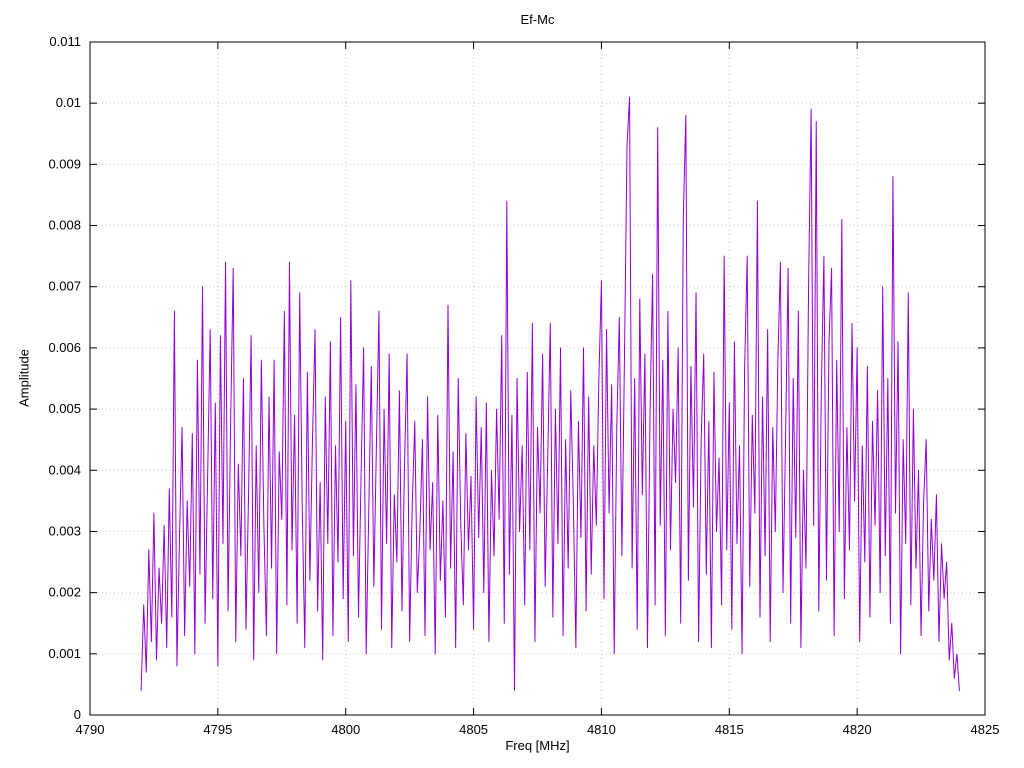 Image resolution: width=1024 pixels, height=768 pixels. What do you see at coordinates (857, 729) in the screenshot?
I see `x-tick-label: 4820` at bounding box center [857, 729].